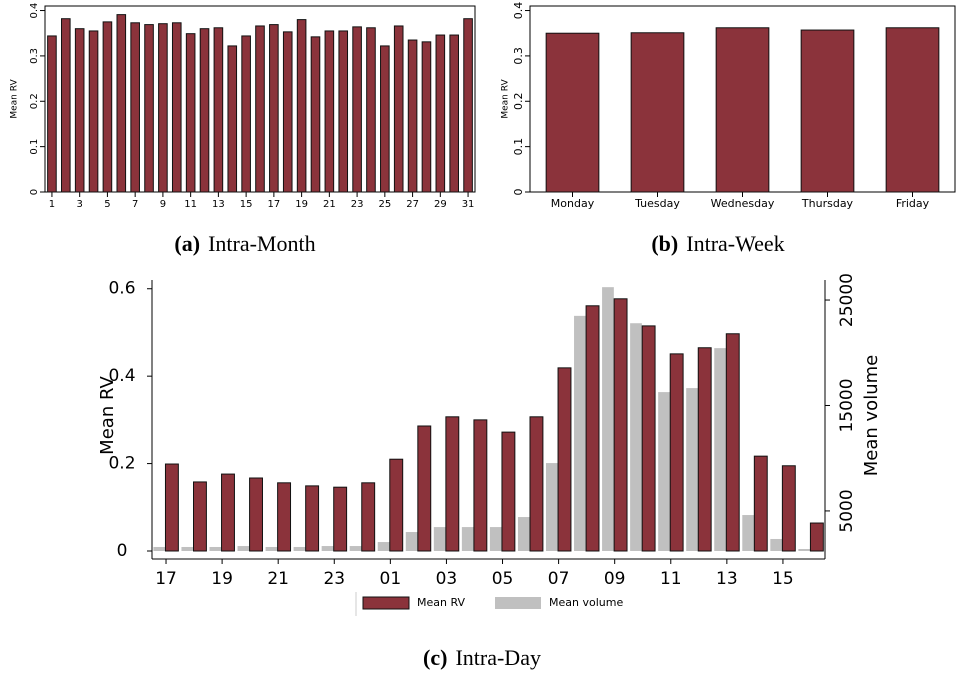  Describe the element at coordinates (246, 204) in the screenshot. I see `x-tick-label: 15` at that location.